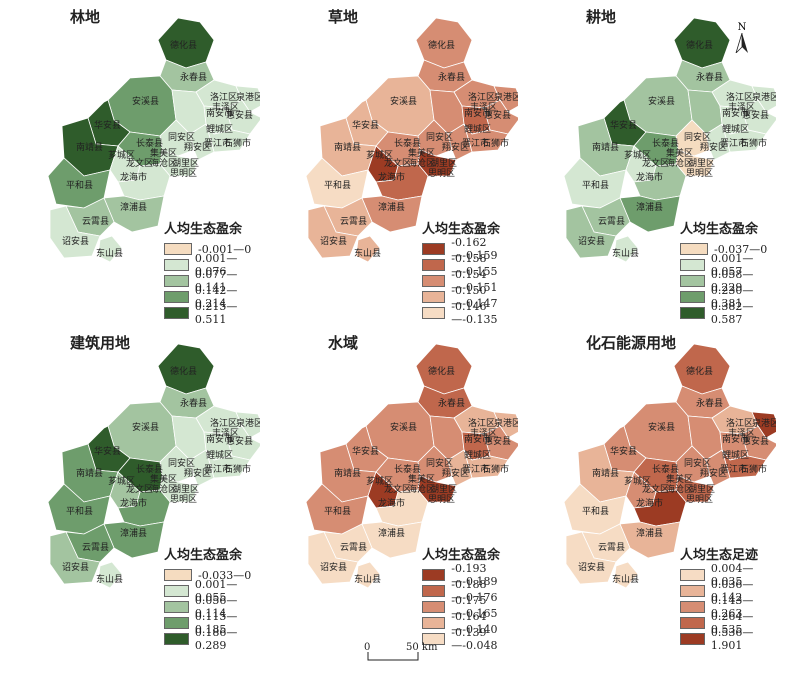  What do you see at coordinates (470, 575) in the screenshot?
I see `legend-item: -0.193—-0.189` at bounding box center [470, 575].